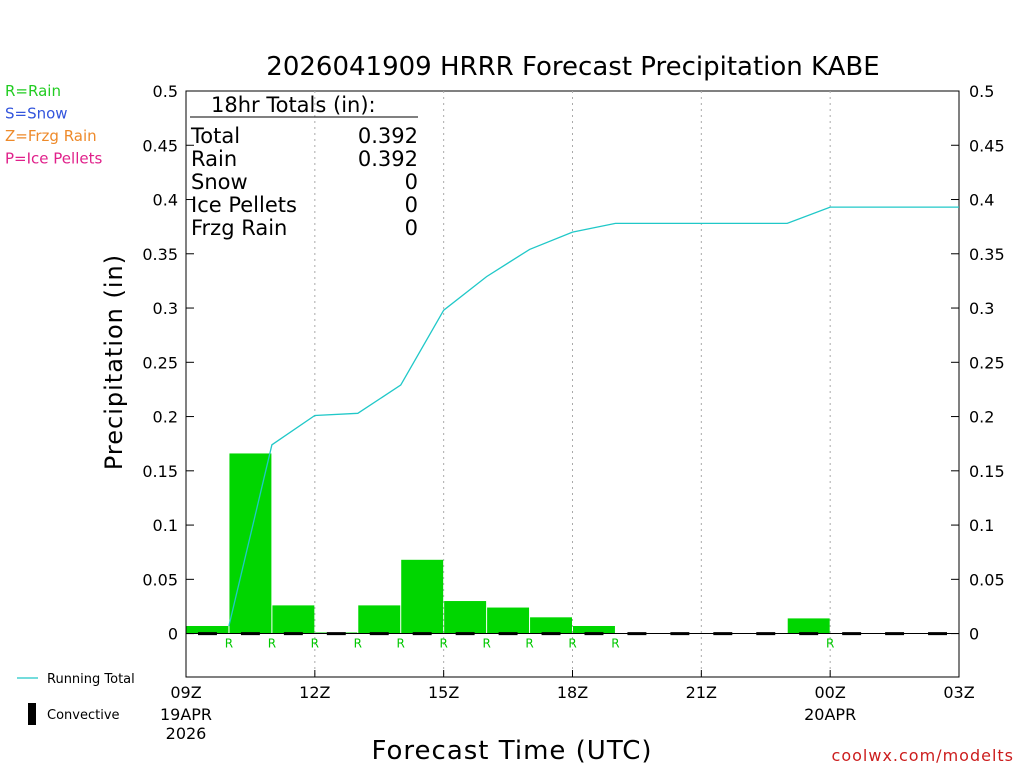 The height and width of the screenshot is (768, 1024). I want to click on x-tick-label: 00Z, so click(830, 692).